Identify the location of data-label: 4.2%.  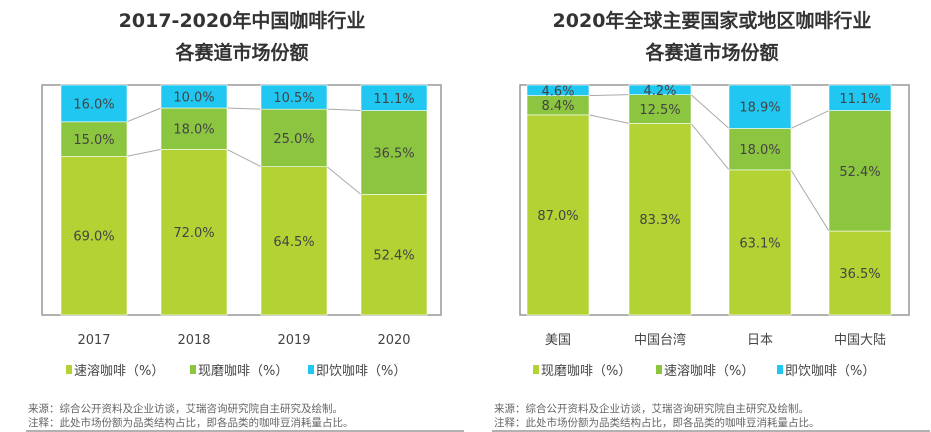
(659, 91).